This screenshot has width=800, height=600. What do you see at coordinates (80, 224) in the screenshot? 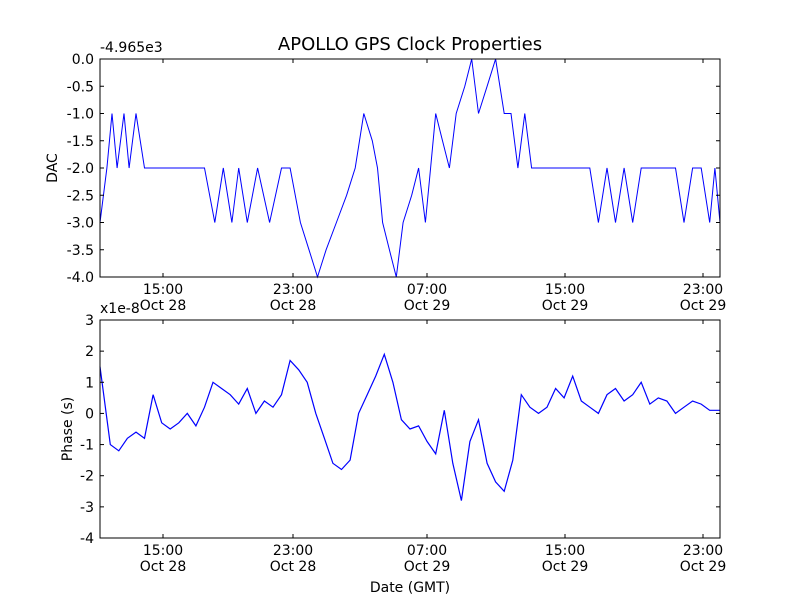
I see `y-tick-label: -3.0` at bounding box center [80, 224].